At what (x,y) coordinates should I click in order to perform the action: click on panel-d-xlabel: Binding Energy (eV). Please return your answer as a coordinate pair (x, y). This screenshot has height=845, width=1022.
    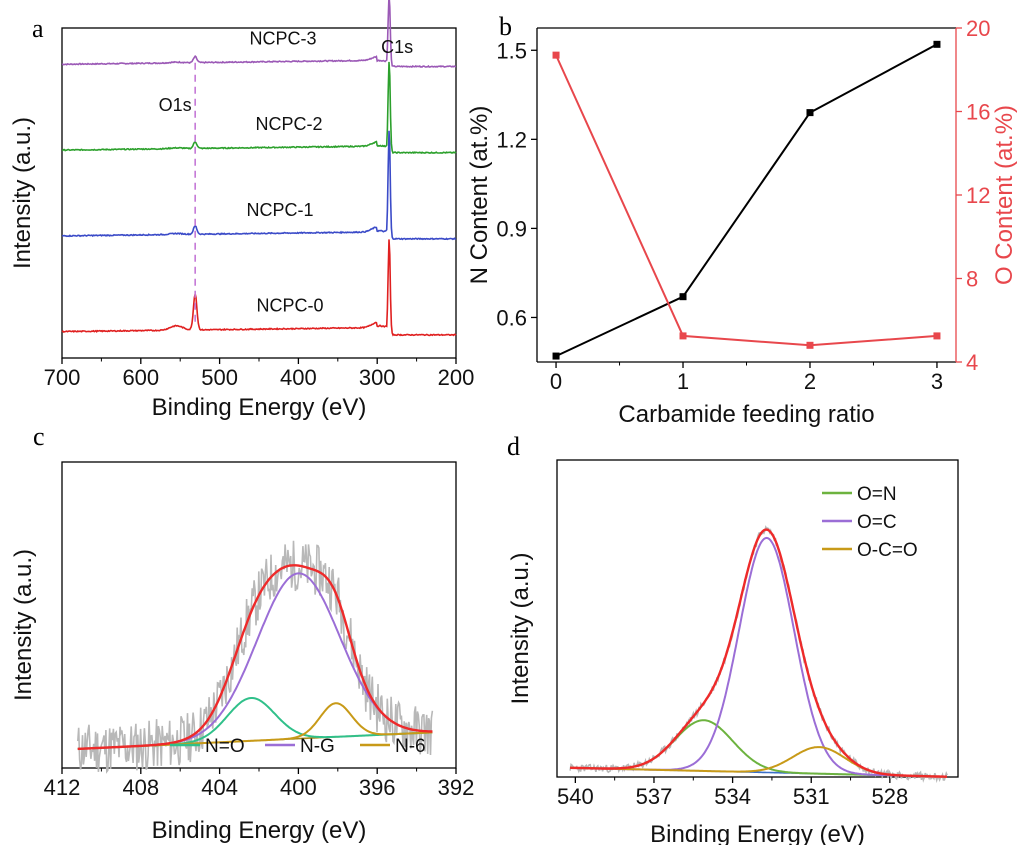
    Looking at the image, I should click on (757, 833).